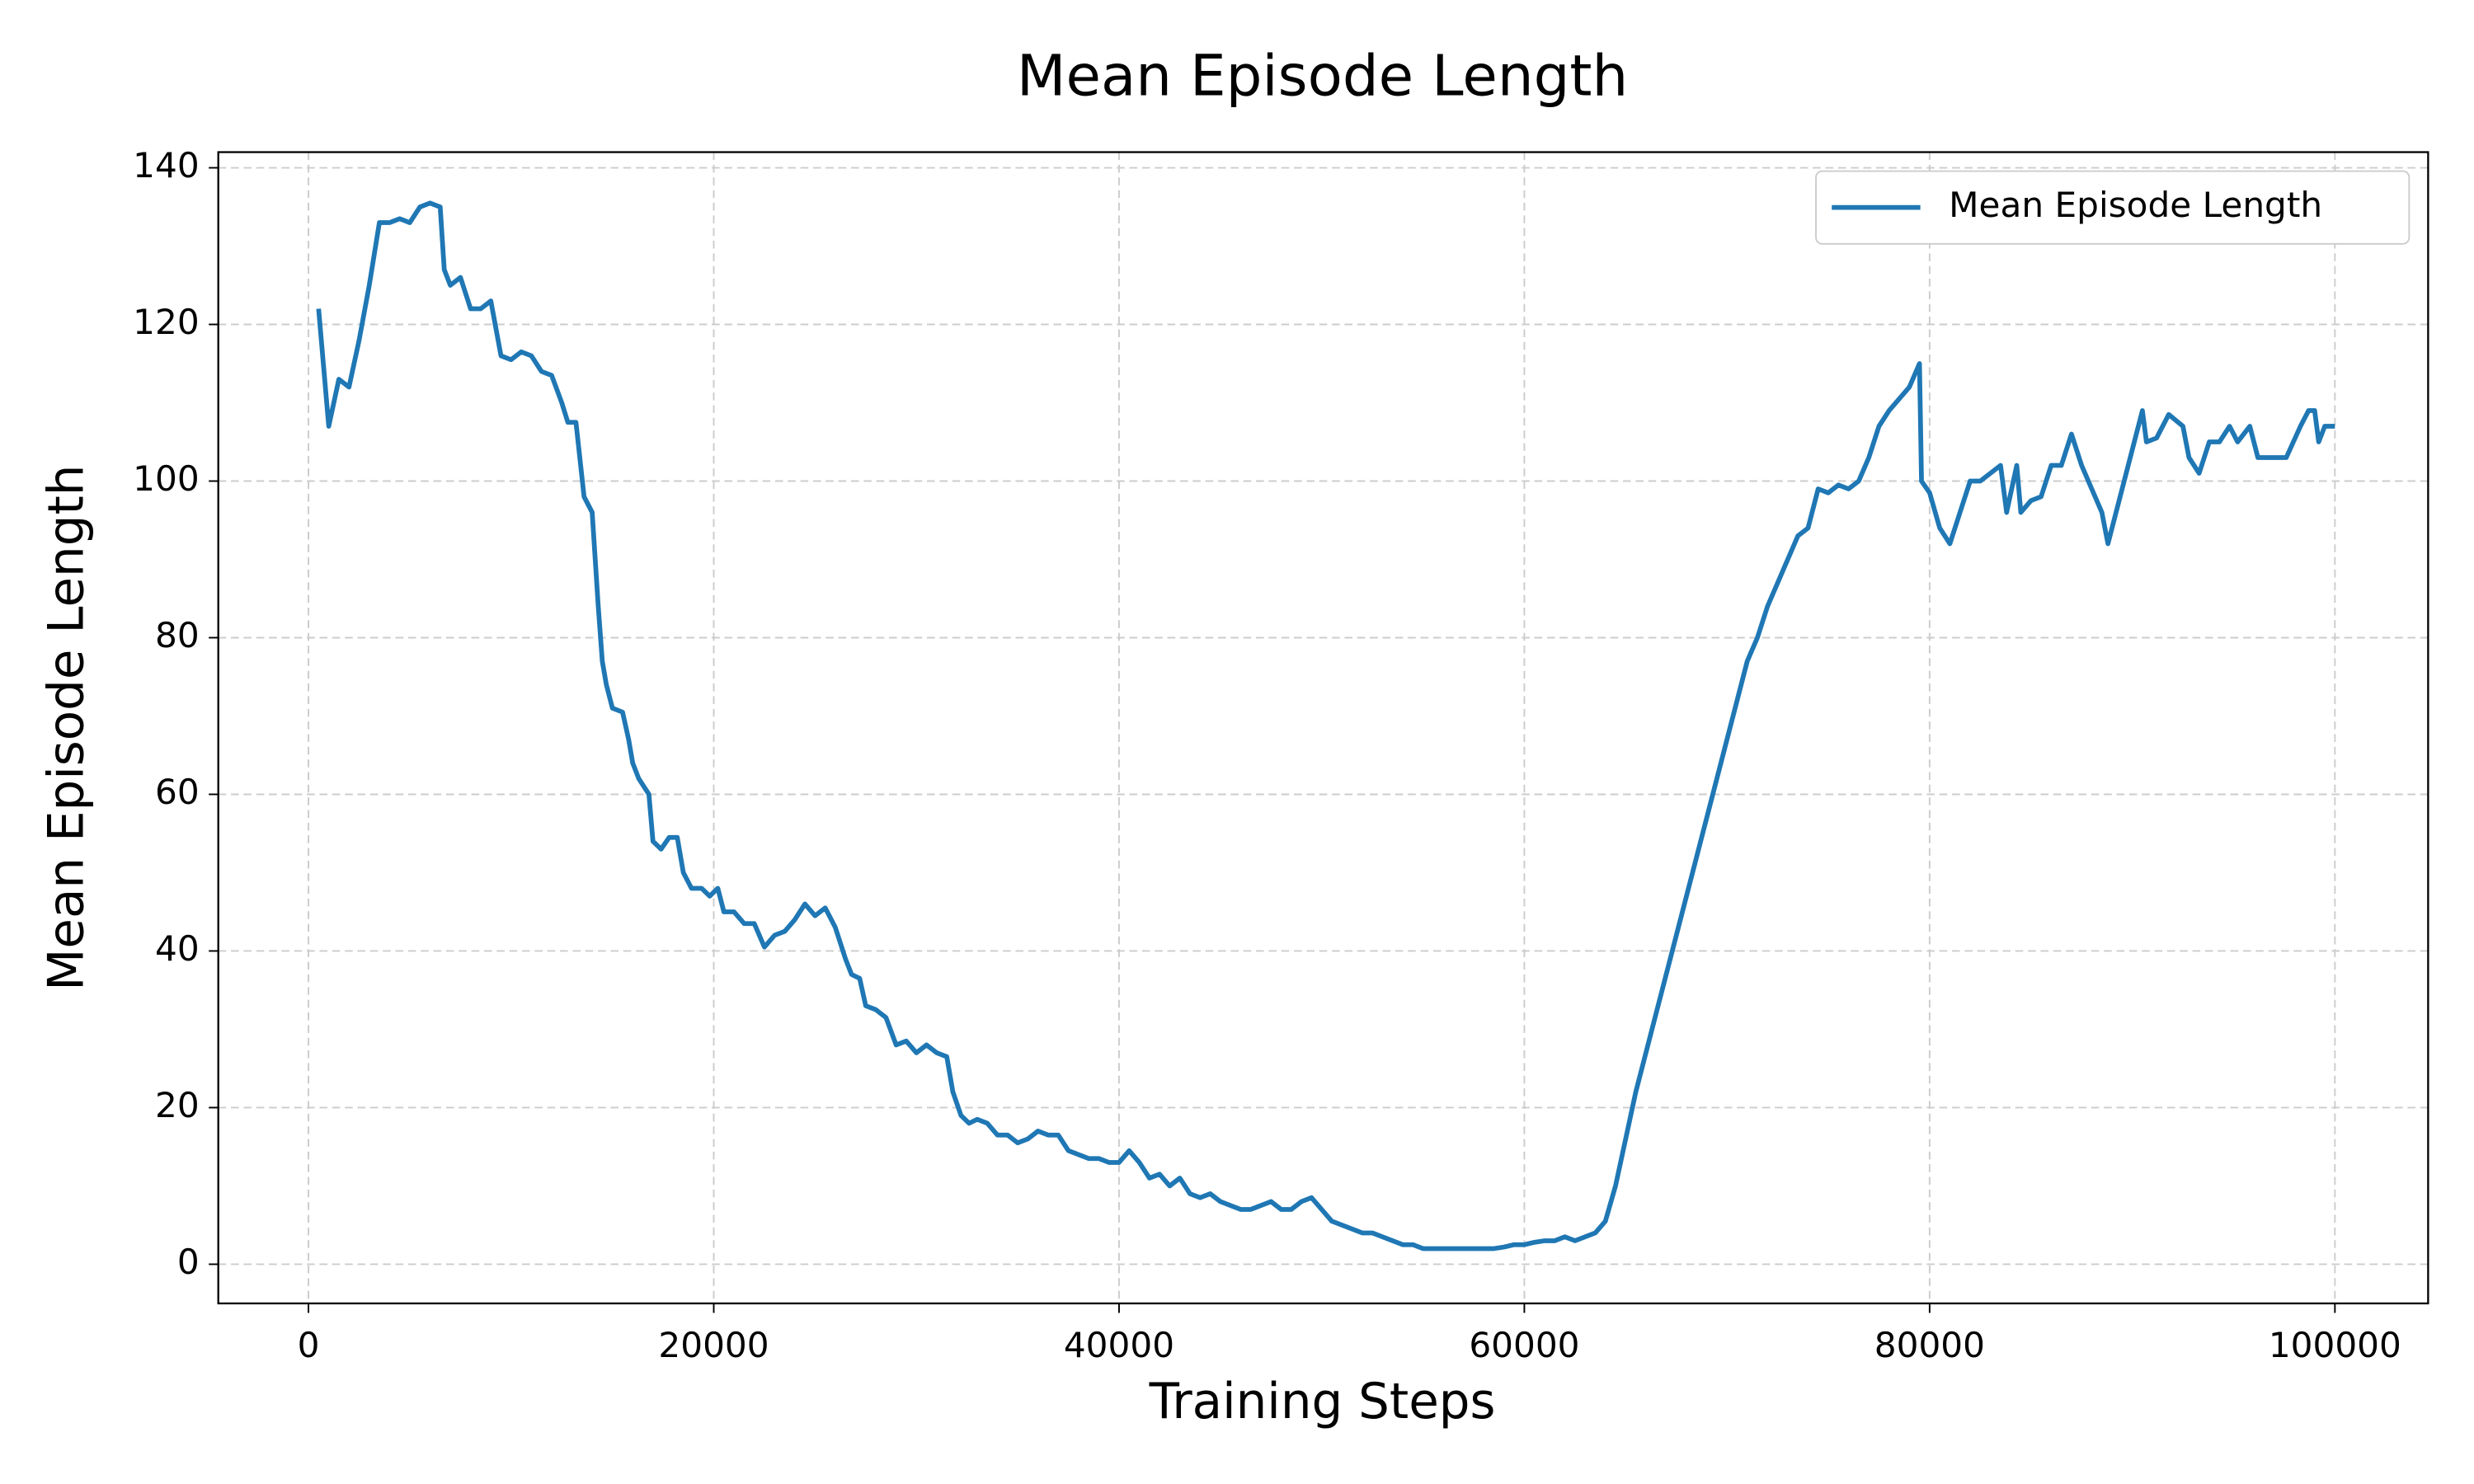 This screenshot has height=1484, width=2474. Describe the element at coordinates (1322, 1402) in the screenshot. I see `x-axis-label: Training Steps` at that location.